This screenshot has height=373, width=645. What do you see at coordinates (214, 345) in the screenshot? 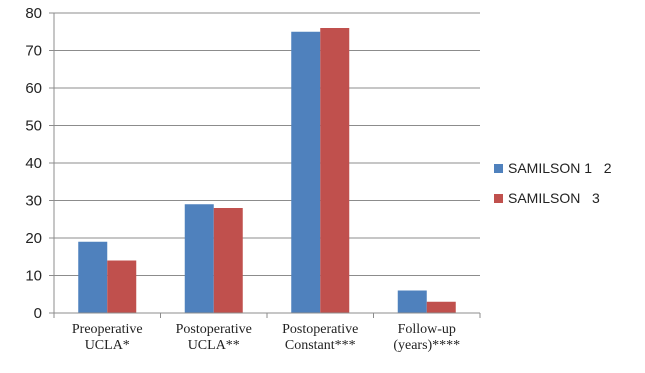
I see `x-category-label: UCLA**` at bounding box center [214, 345].